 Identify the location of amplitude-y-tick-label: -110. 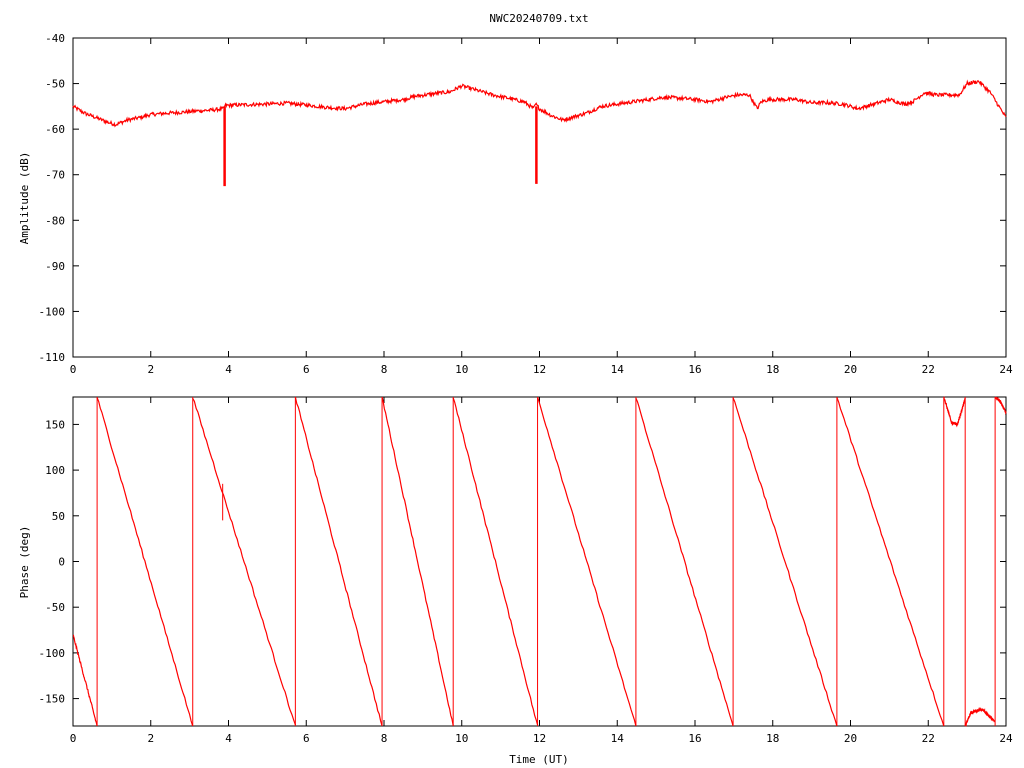
(52, 357).